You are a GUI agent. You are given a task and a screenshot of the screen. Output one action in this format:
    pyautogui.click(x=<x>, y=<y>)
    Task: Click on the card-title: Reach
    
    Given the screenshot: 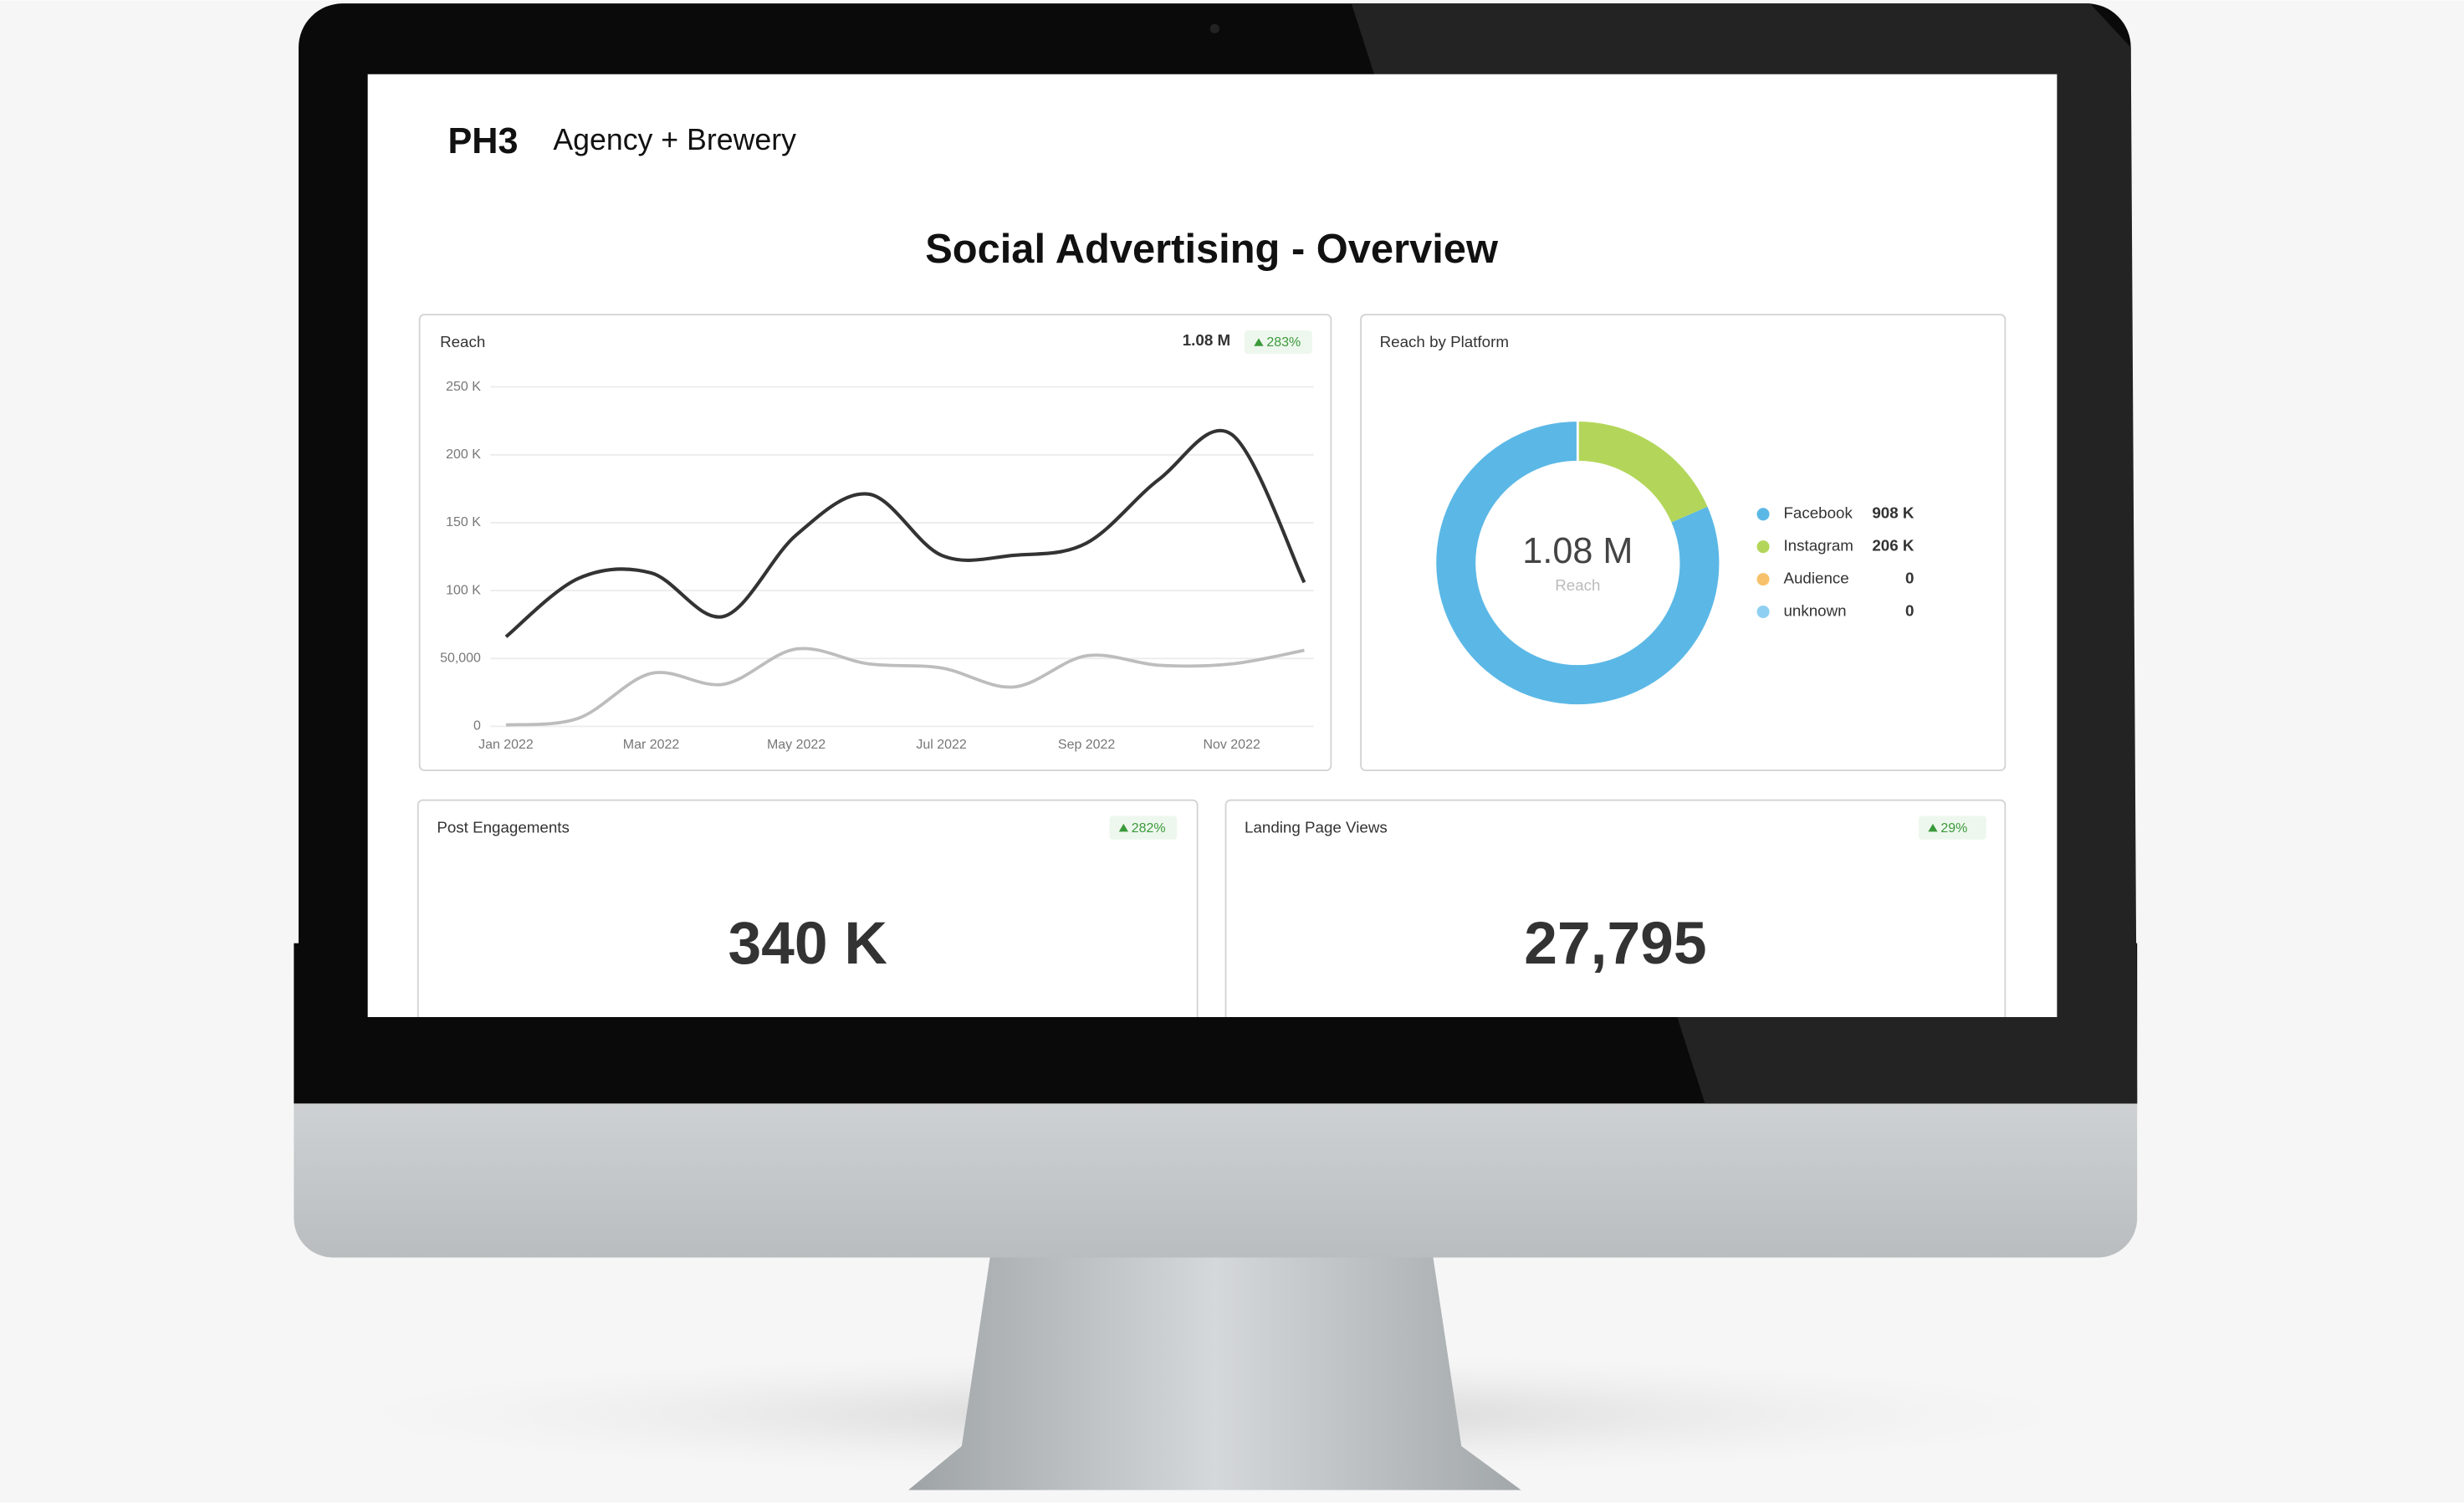 What is the action you would take?
    pyautogui.click(x=463, y=341)
    